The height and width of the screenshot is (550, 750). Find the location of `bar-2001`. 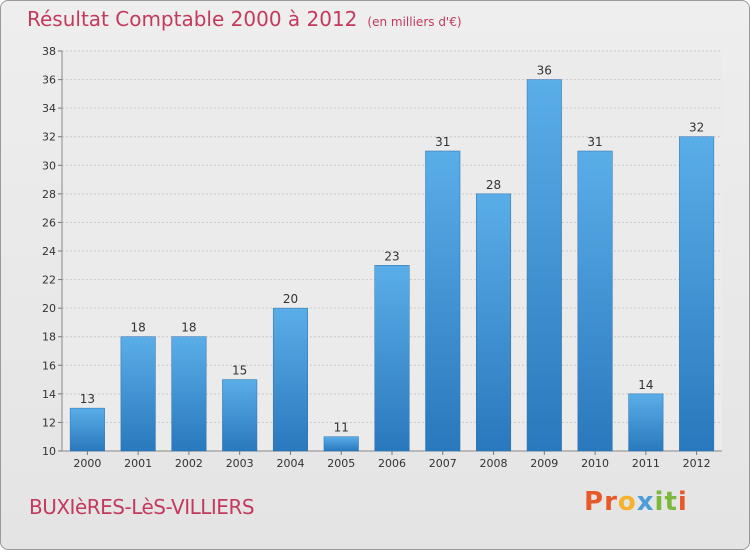

bar-2001 is located at coordinates (138, 394).